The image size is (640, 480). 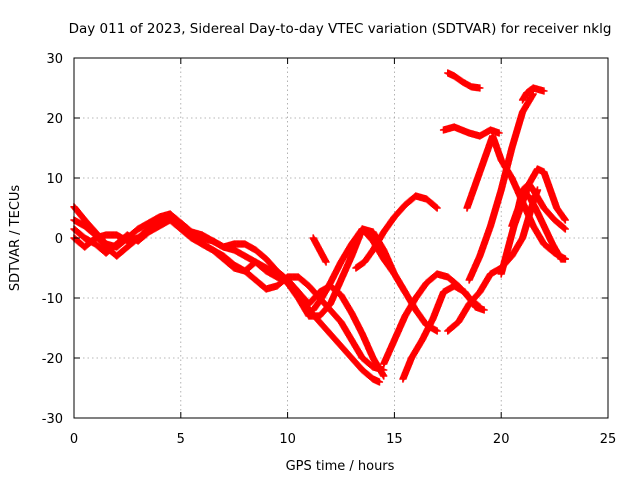 I want to click on y-tick-label: -30, so click(x=52, y=419).